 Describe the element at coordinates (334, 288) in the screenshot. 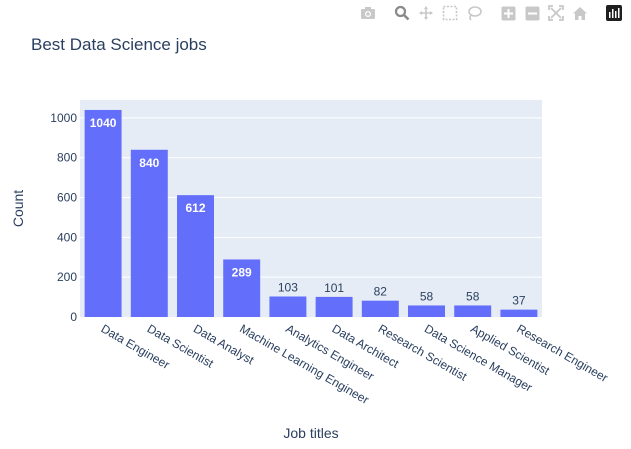

I see `bar-value-label: 101` at that location.